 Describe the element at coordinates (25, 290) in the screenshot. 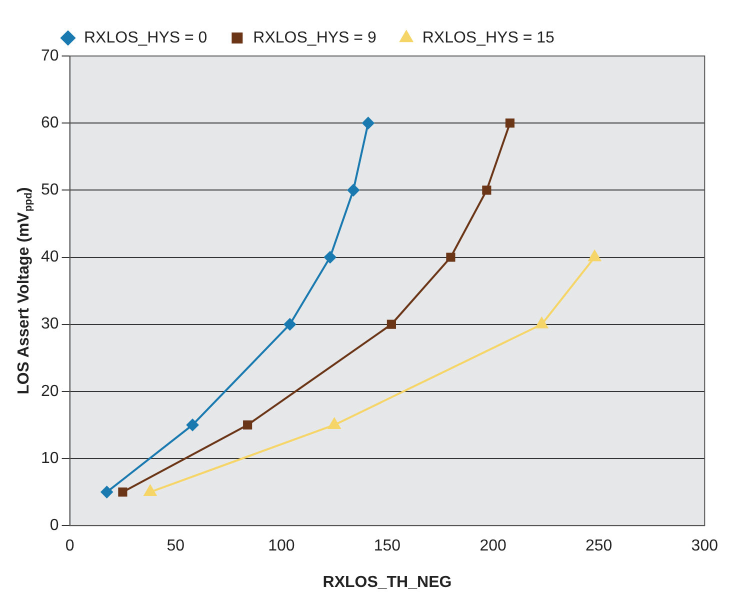

I see `y-axis-title: LOS Assert Voltage (mVppd)` at that location.